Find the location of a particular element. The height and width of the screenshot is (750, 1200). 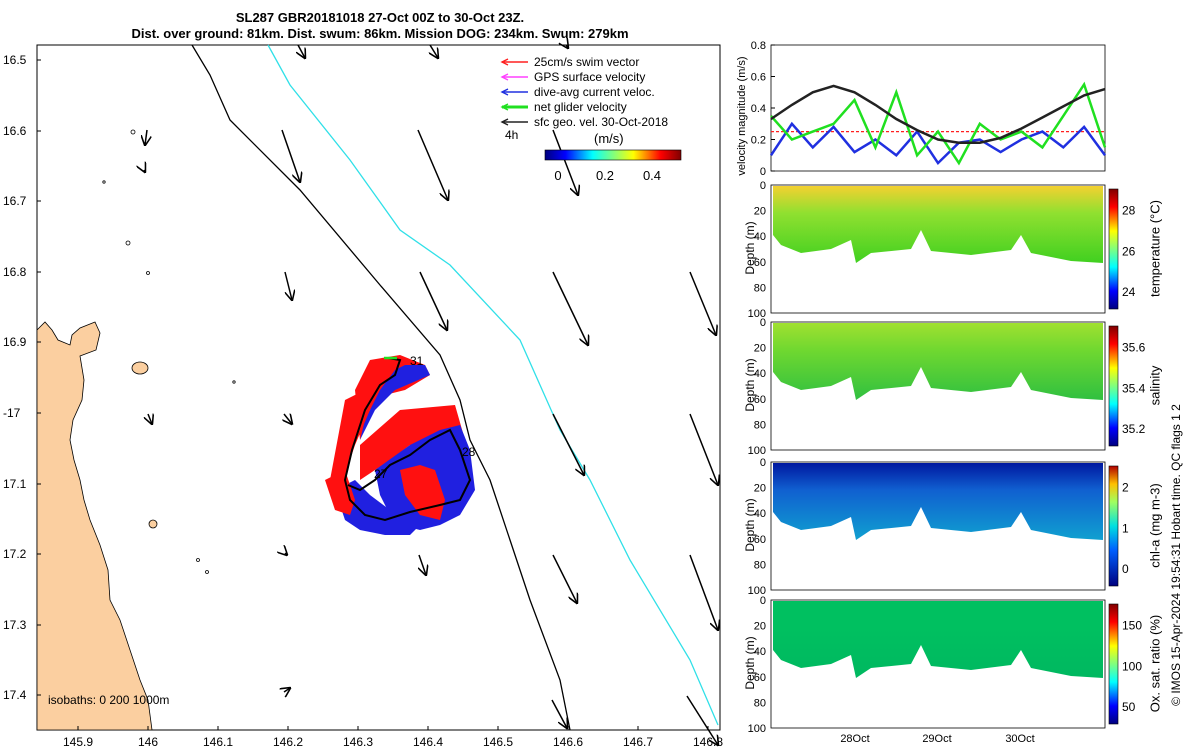

section-panel-chl-a: 0 20 40 60 80 100 2 1 0 is located at coordinates (938, 527).